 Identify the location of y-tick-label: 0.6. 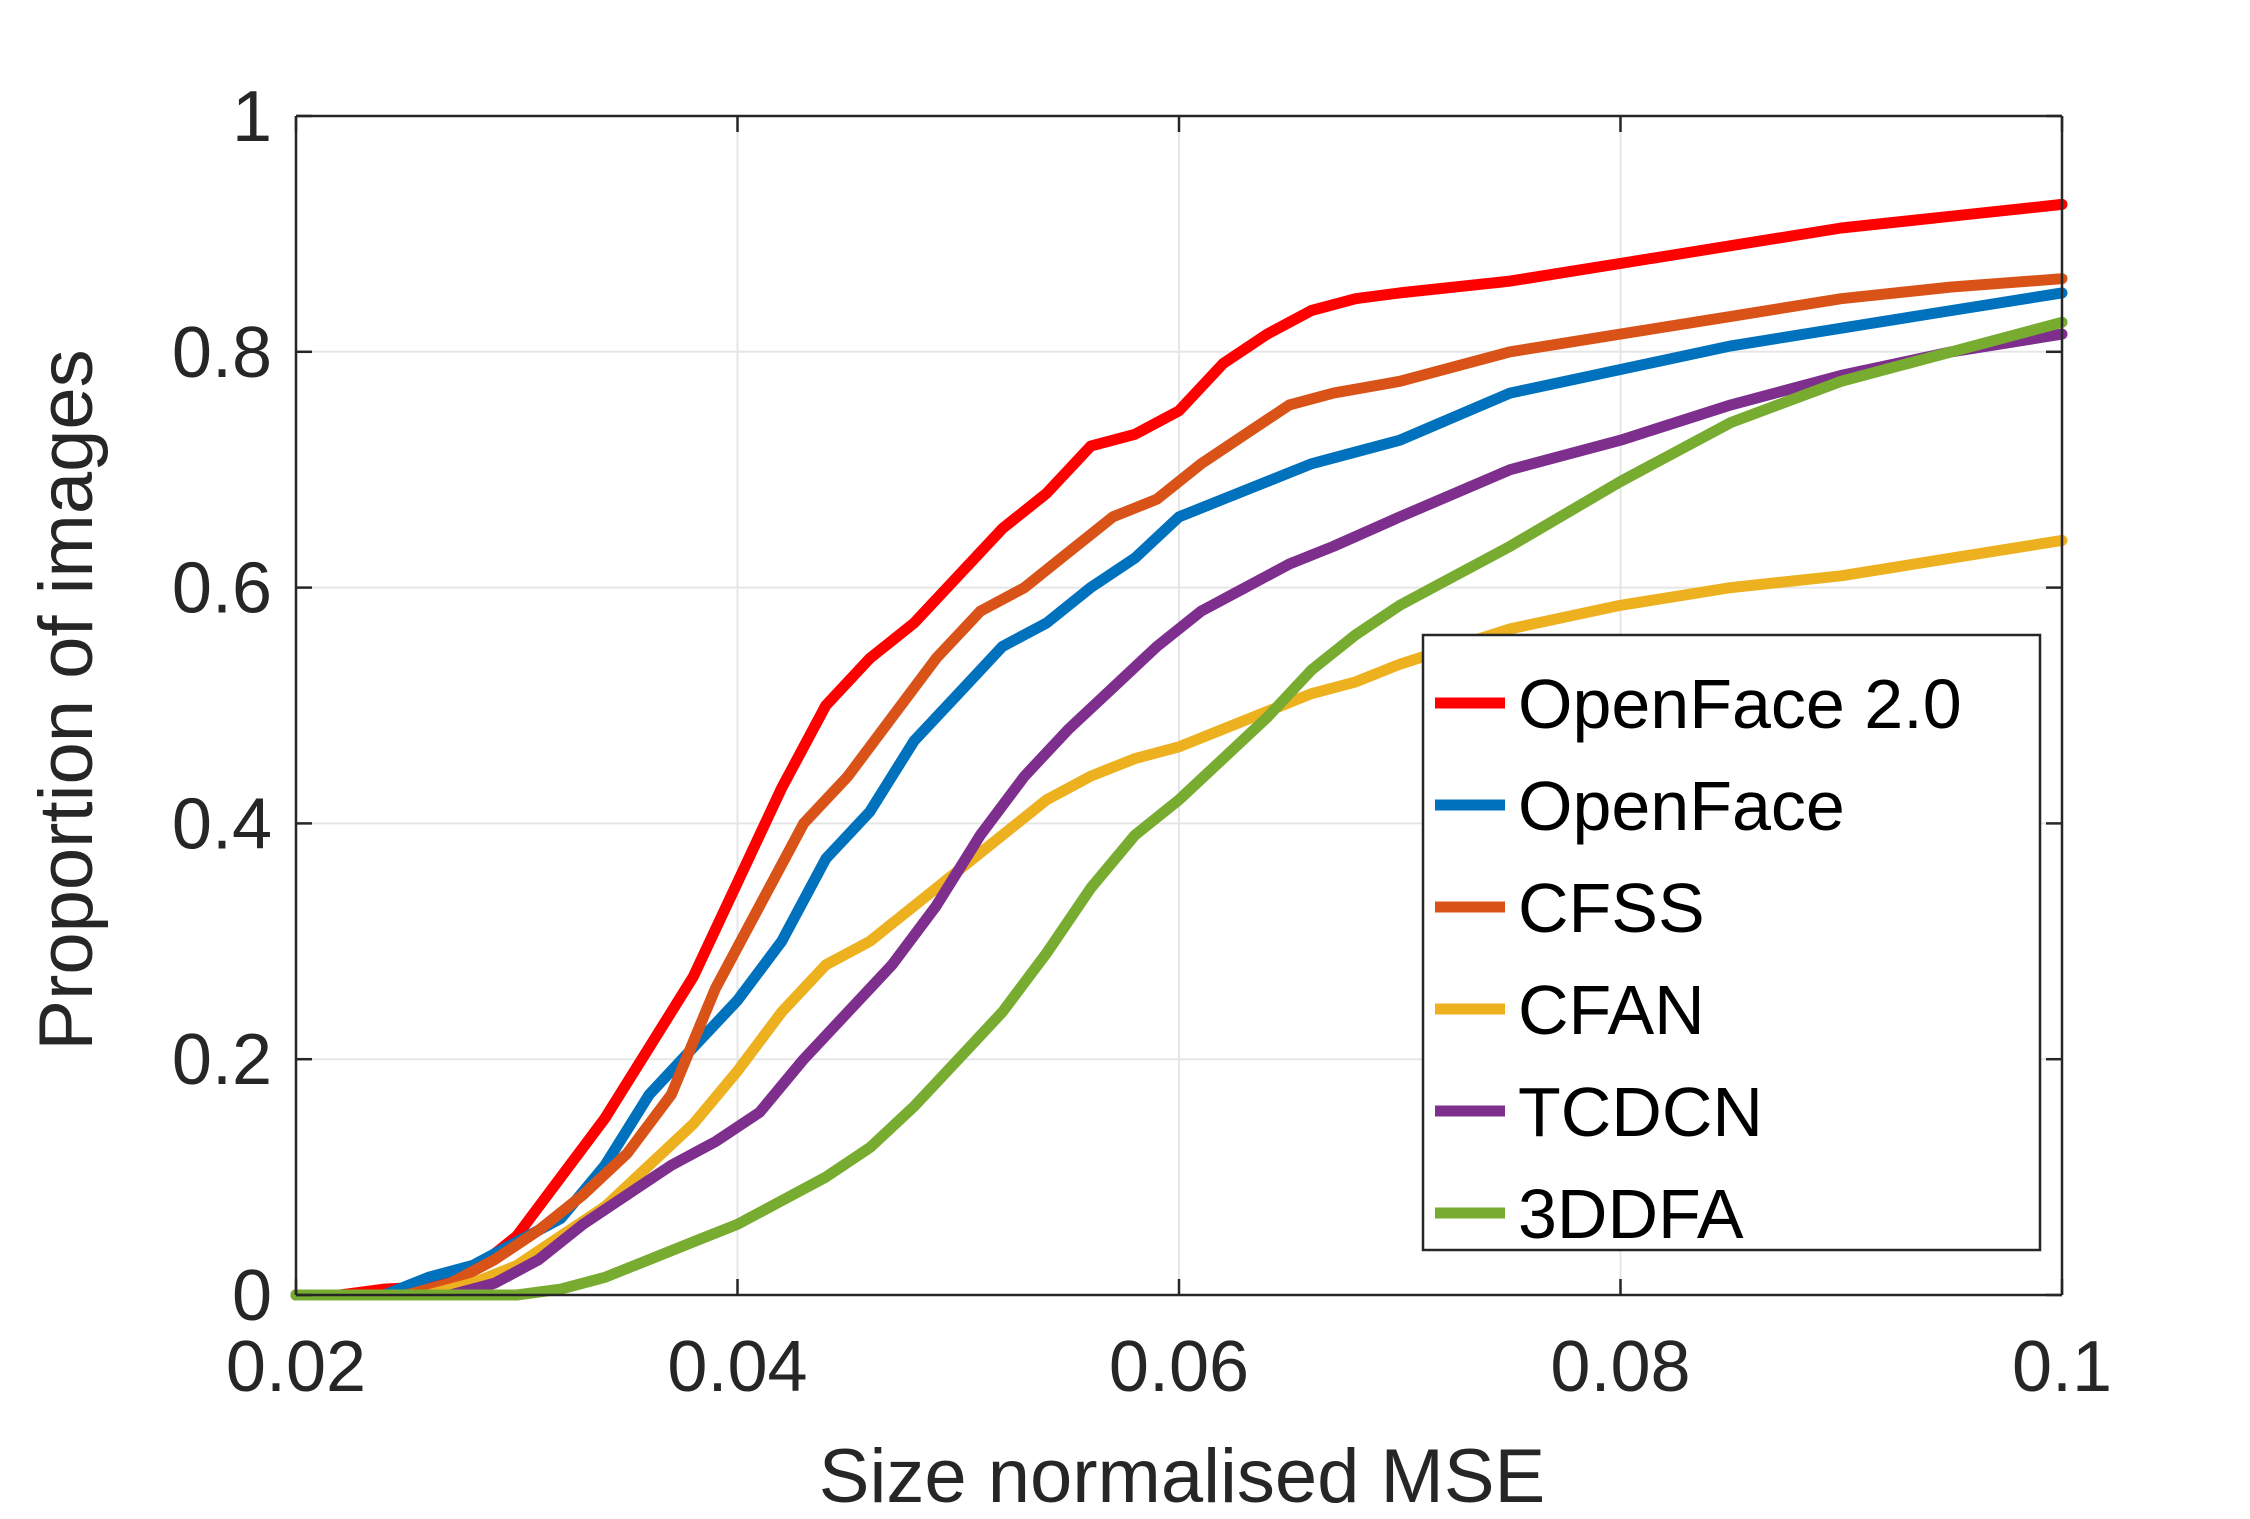
(222, 589).